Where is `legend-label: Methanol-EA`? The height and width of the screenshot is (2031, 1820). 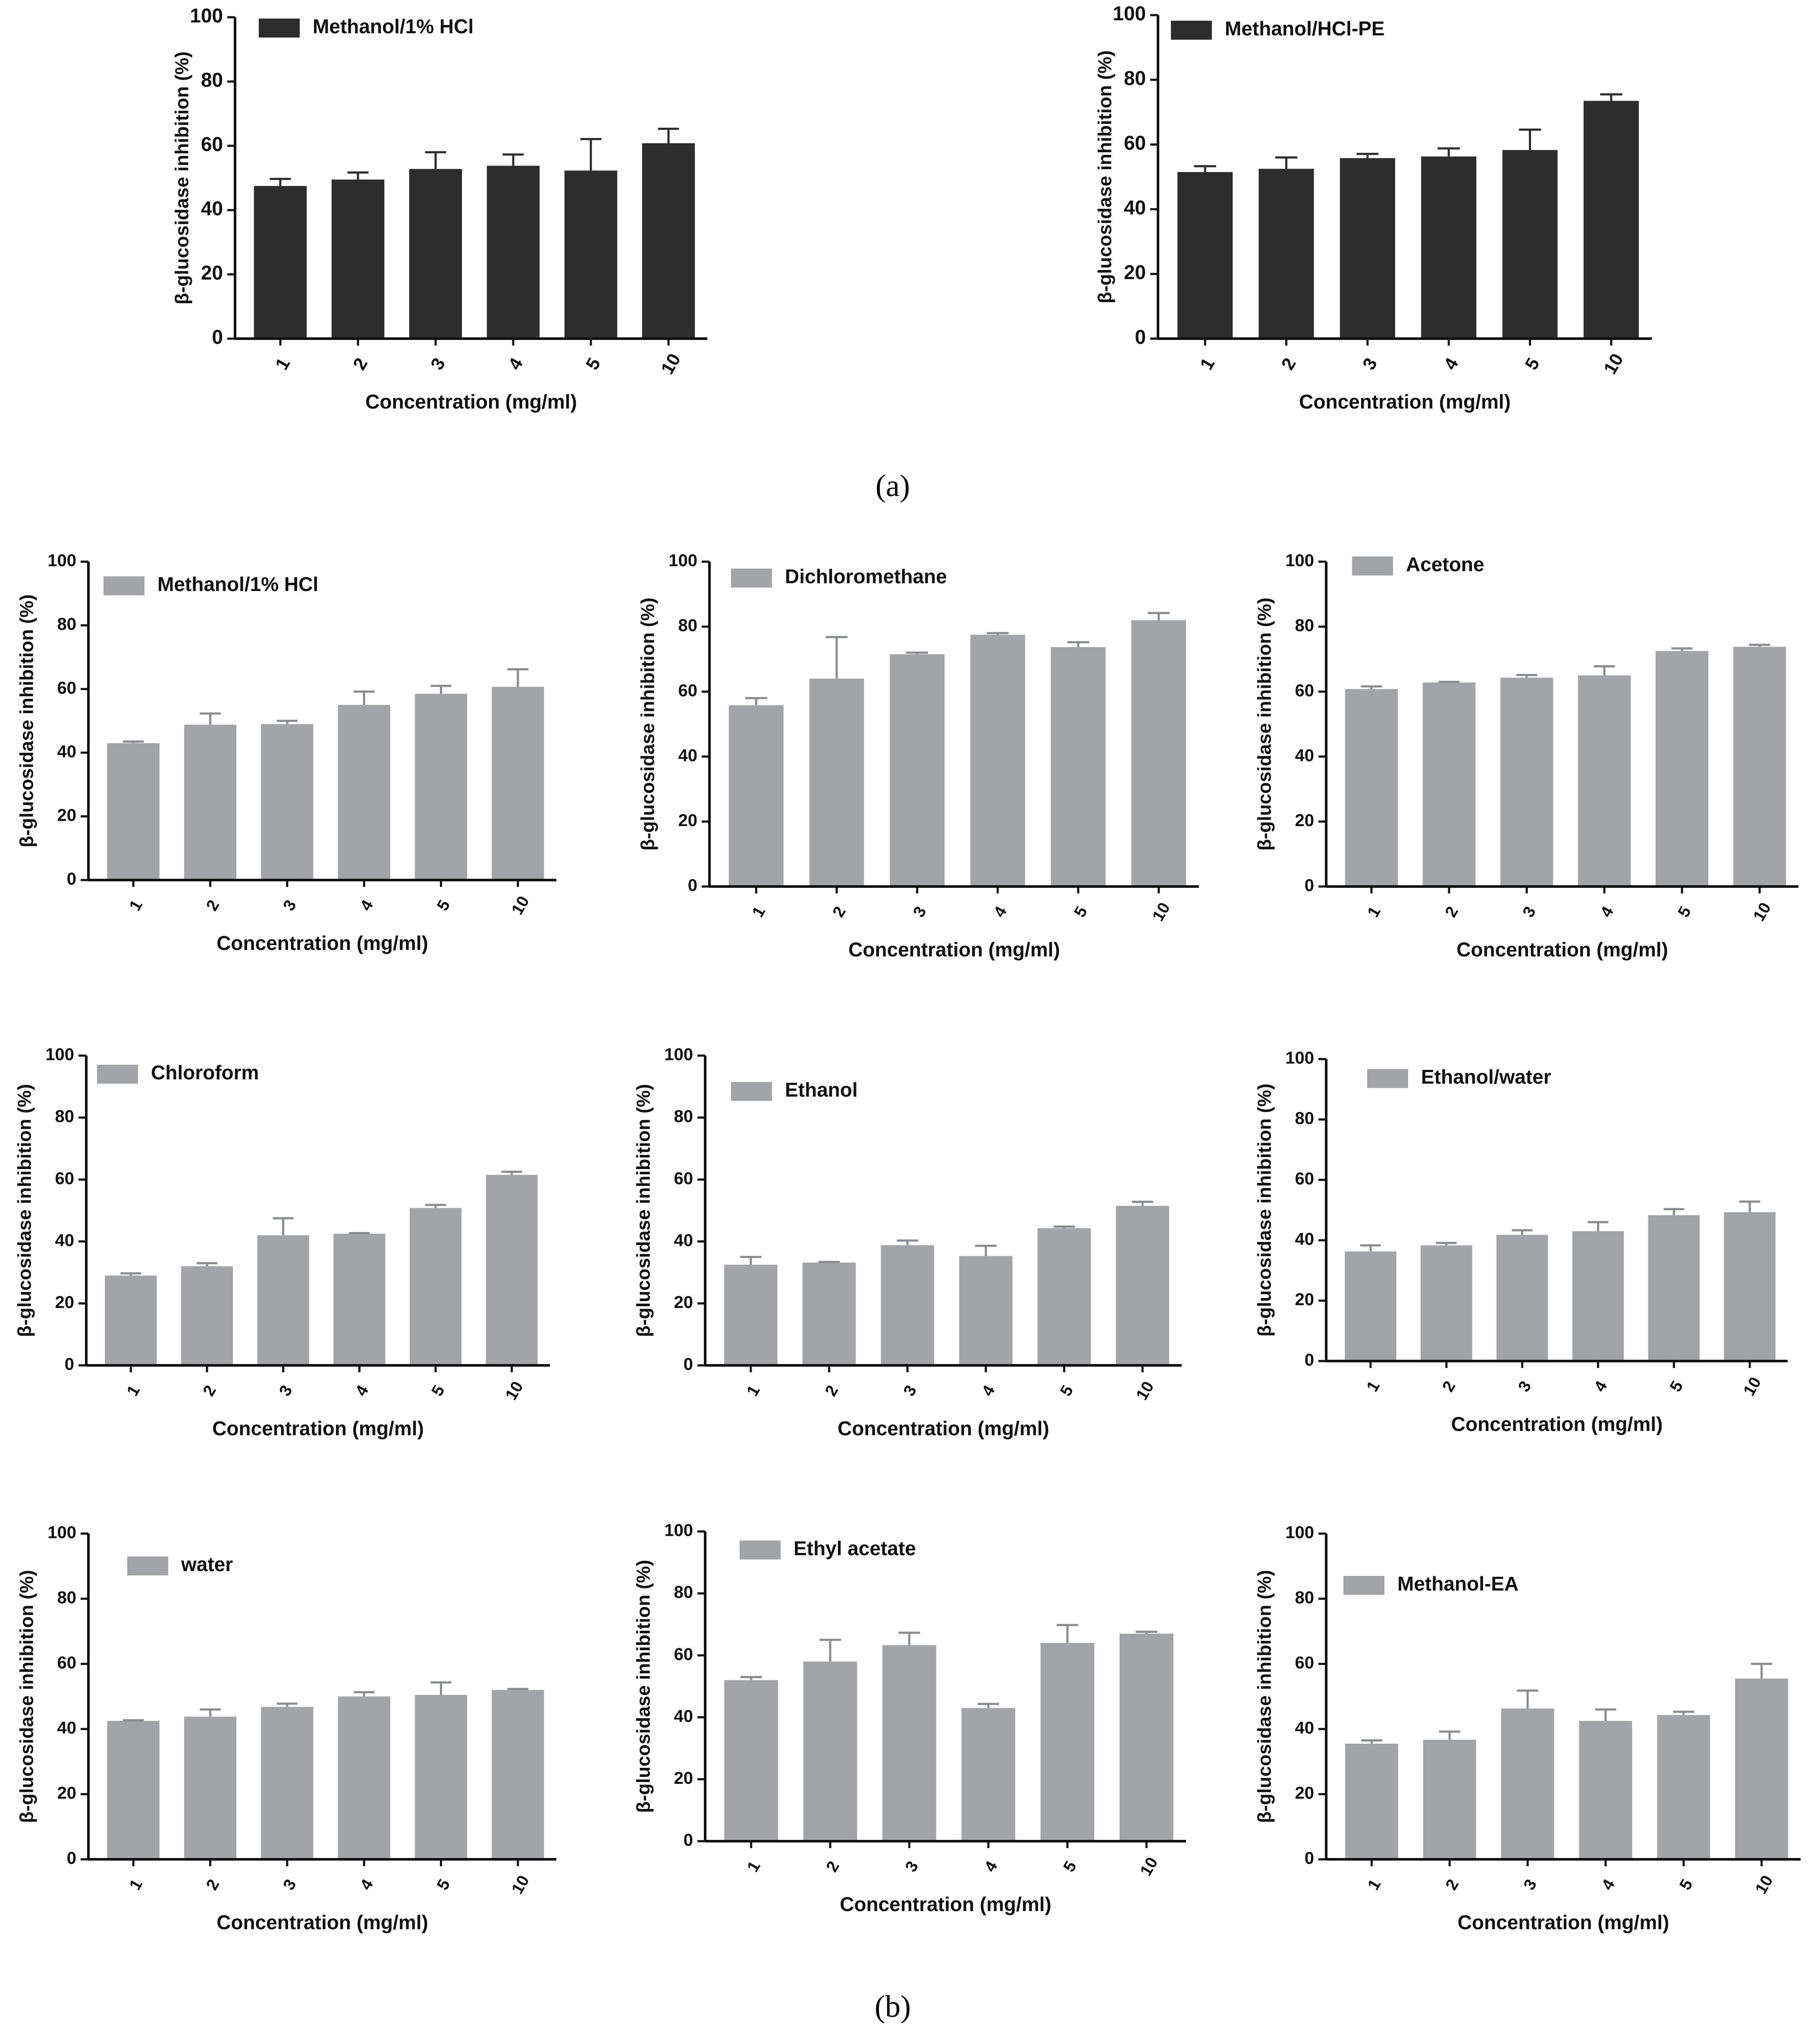
legend-label: Methanol-EA is located at coordinates (1458, 1583).